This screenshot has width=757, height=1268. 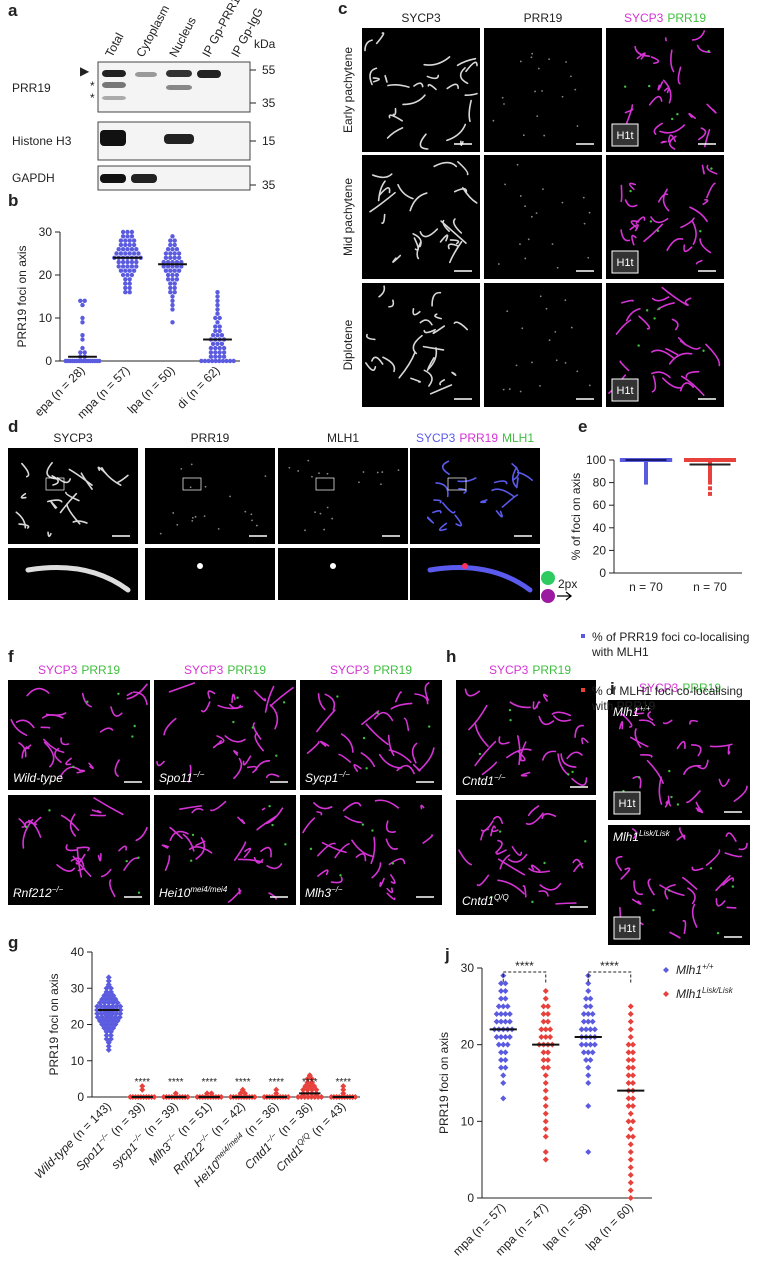 I want to click on sig-label: ****, so click(x=524, y=966).